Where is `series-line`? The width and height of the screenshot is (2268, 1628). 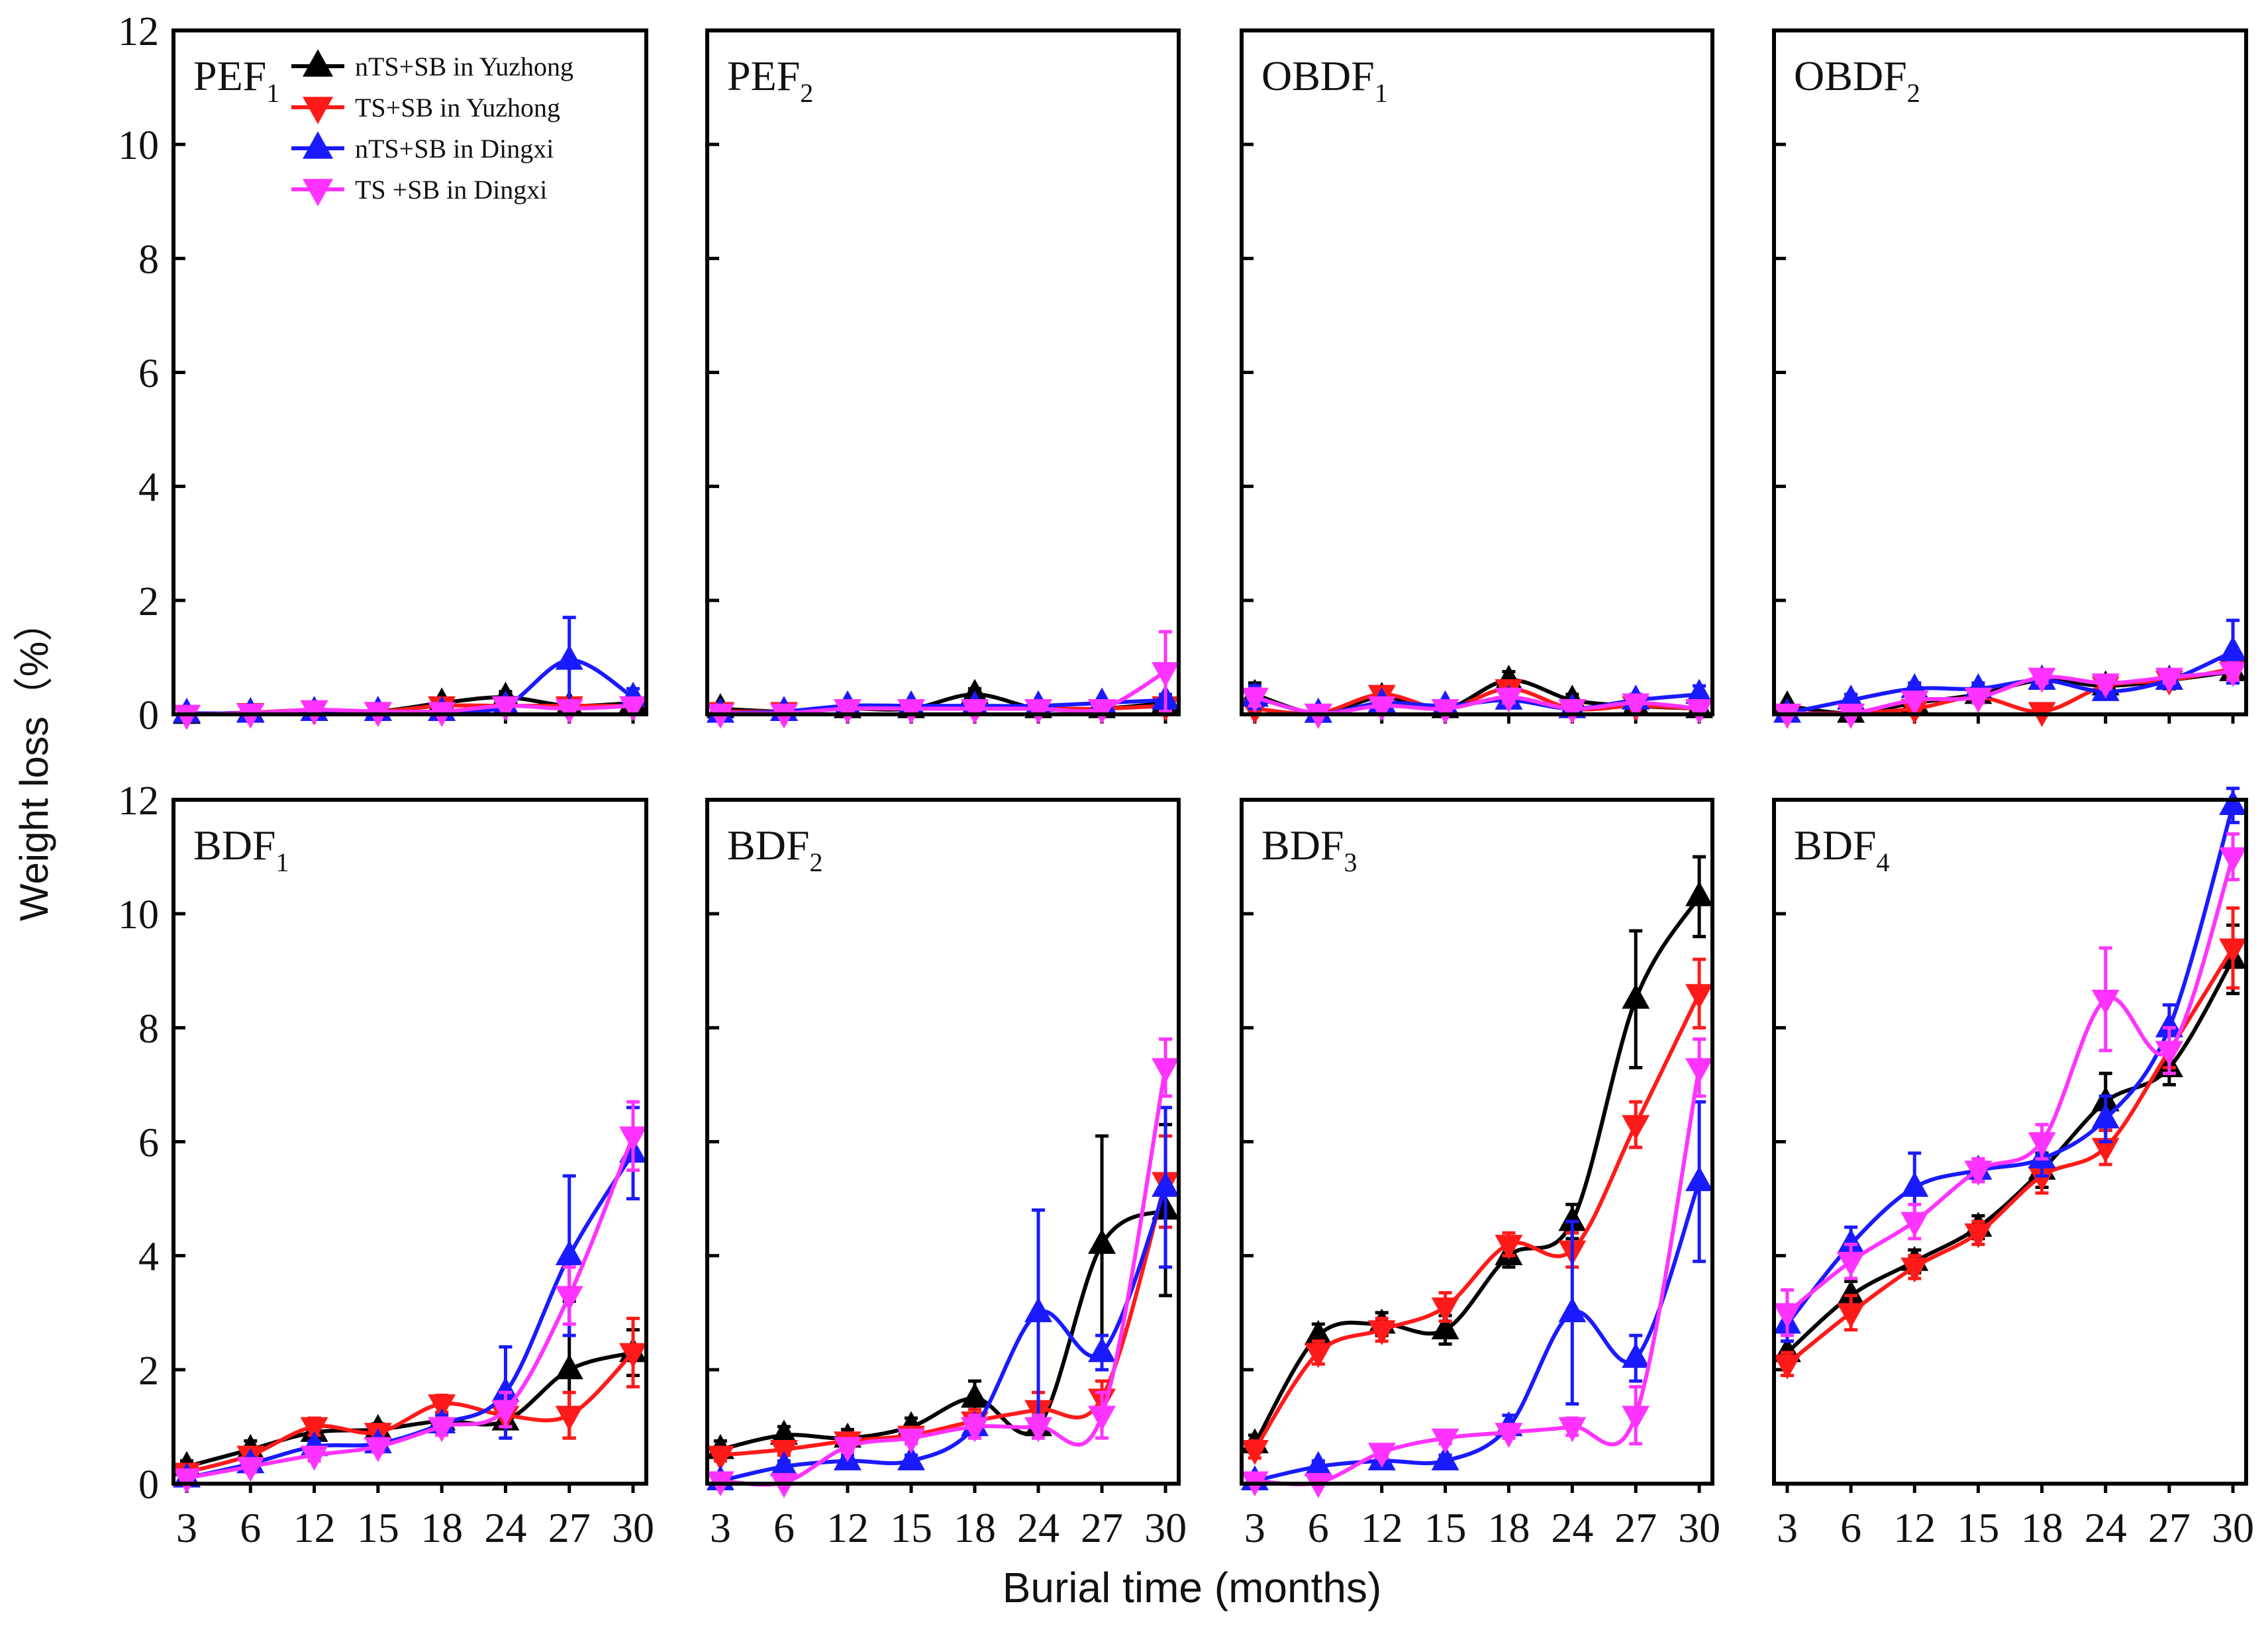 series-line is located at coordinates (944, 1277).